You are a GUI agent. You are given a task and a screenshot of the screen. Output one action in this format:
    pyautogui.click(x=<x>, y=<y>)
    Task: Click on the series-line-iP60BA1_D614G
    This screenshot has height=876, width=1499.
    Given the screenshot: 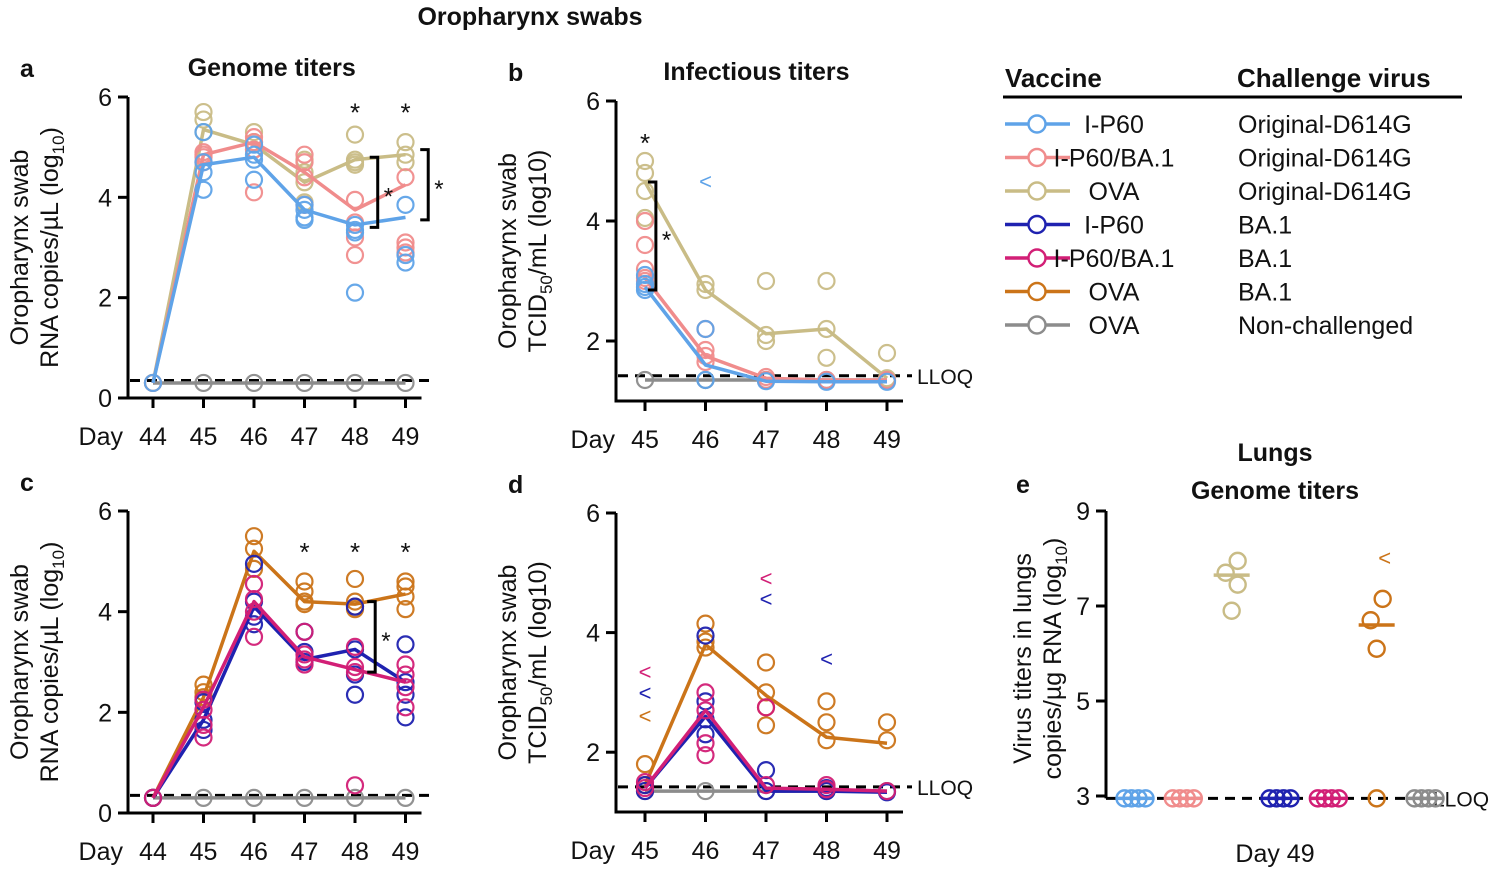 What is the action you would take?
    pyautogui.click(x=765, y=329)
    